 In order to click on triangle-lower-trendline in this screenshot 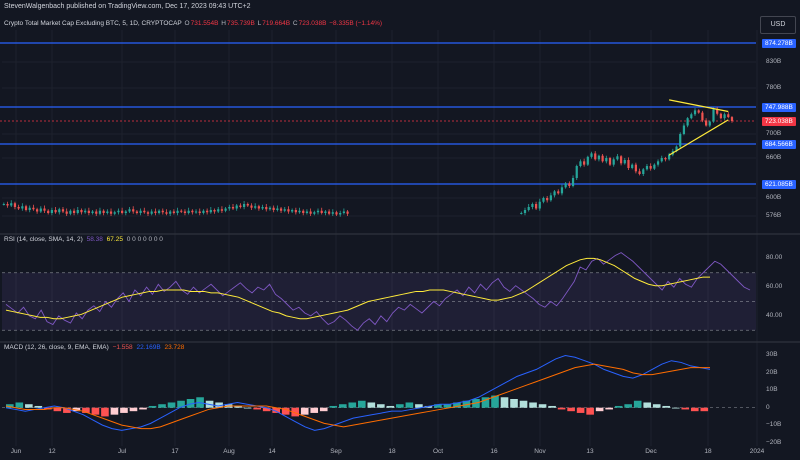, I will do `click(698, 137)`.